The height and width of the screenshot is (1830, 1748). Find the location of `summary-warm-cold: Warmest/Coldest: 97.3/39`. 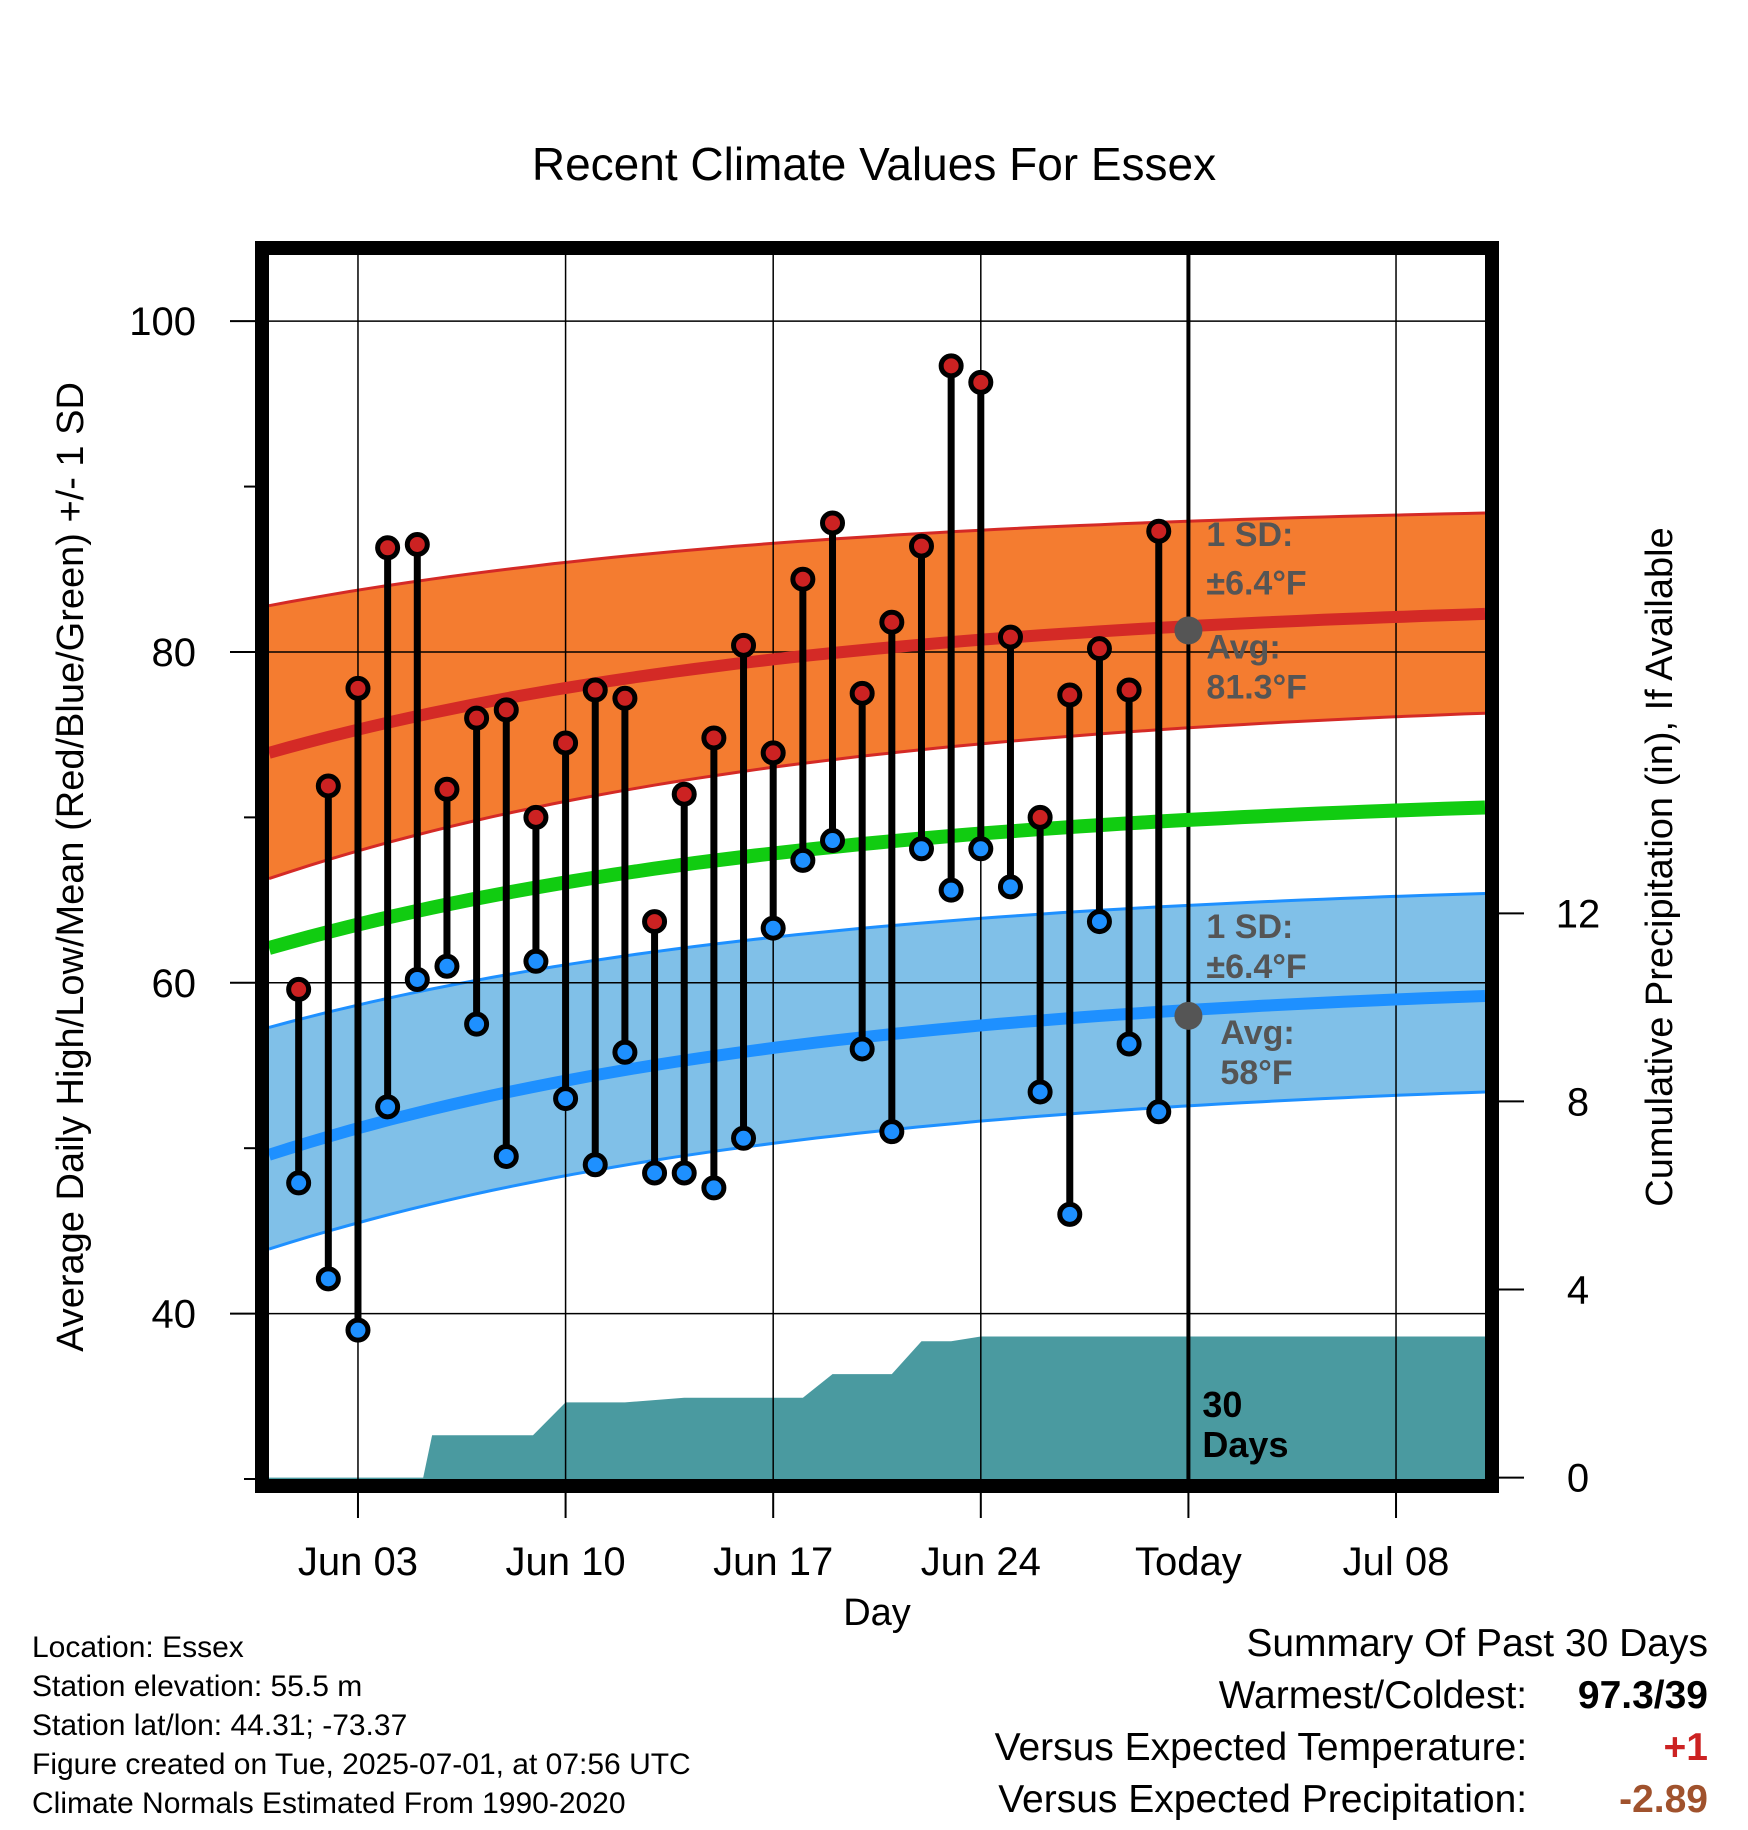

summary-warm-cold: Warmest/Coldest: 97.3/39 is located at coordinates (1351, 1700).